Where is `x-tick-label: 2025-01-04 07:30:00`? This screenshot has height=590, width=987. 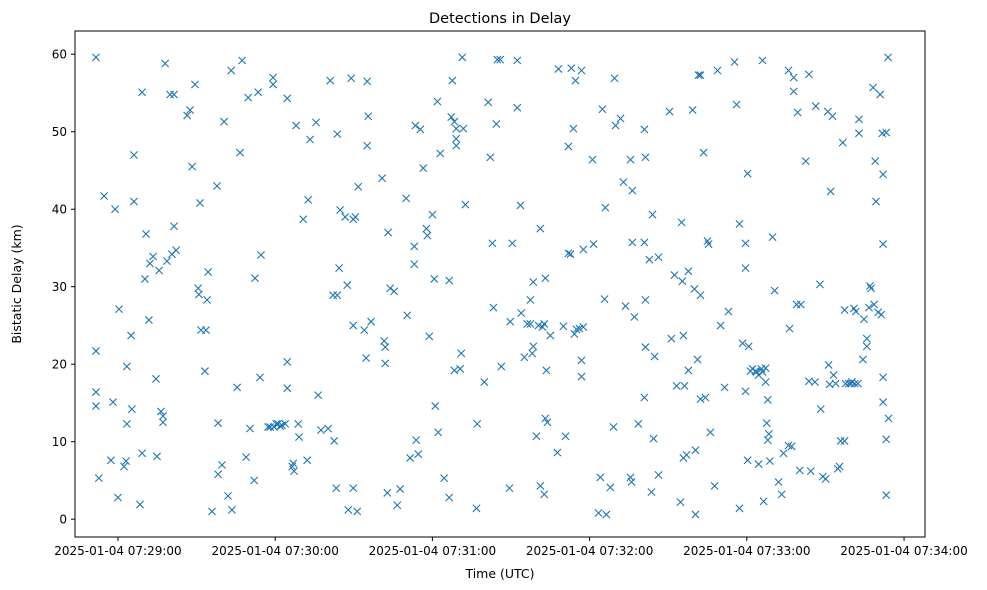
x-tick-label: 2025-01-04 07:30:00 is located at coordinates (274, 551).